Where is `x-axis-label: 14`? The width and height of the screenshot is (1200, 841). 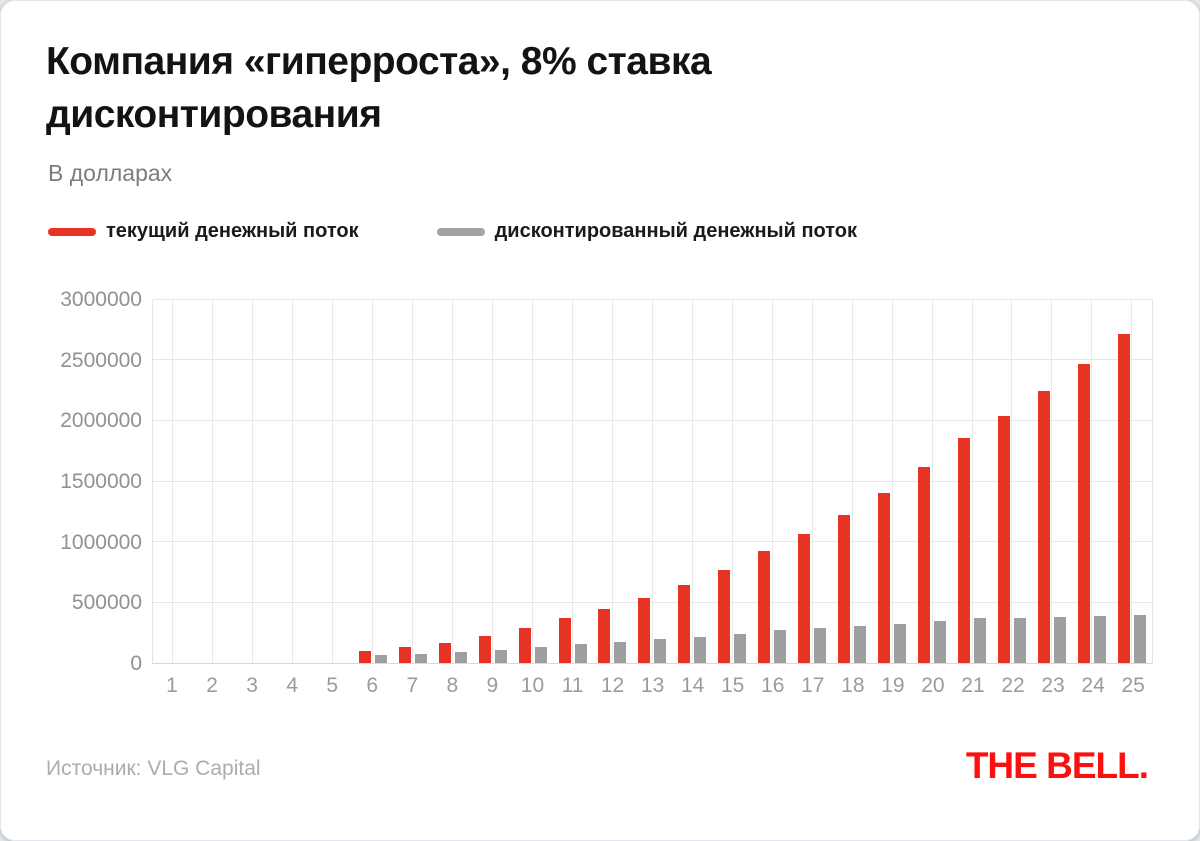 x-axis-label: 14 is located at coordinates (692, 685).